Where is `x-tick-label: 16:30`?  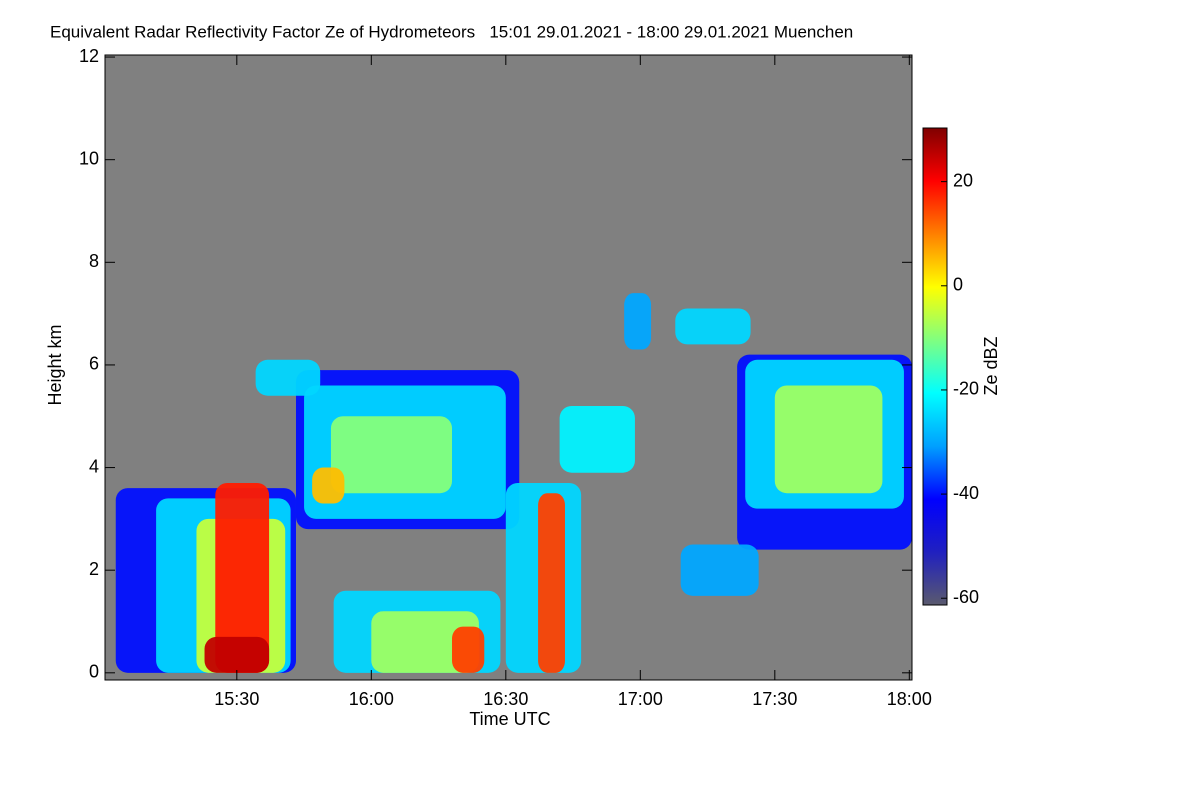 x-tick-label: 16:30 is located at coordinates (505, 699).